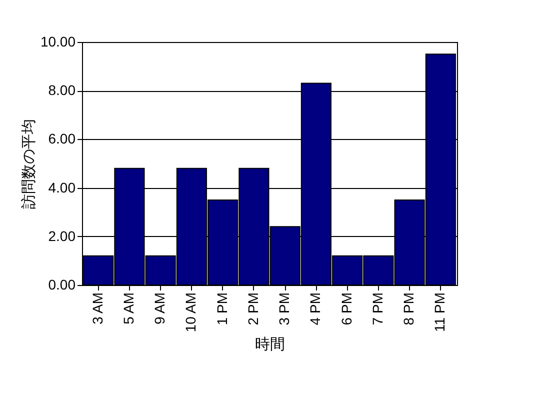 This screenshot has height=398, width=548. What do you see at coordinates (62, 138) in the screenshot?
I see `y-tick-label: 6.00` at bounding box center [62, 138].